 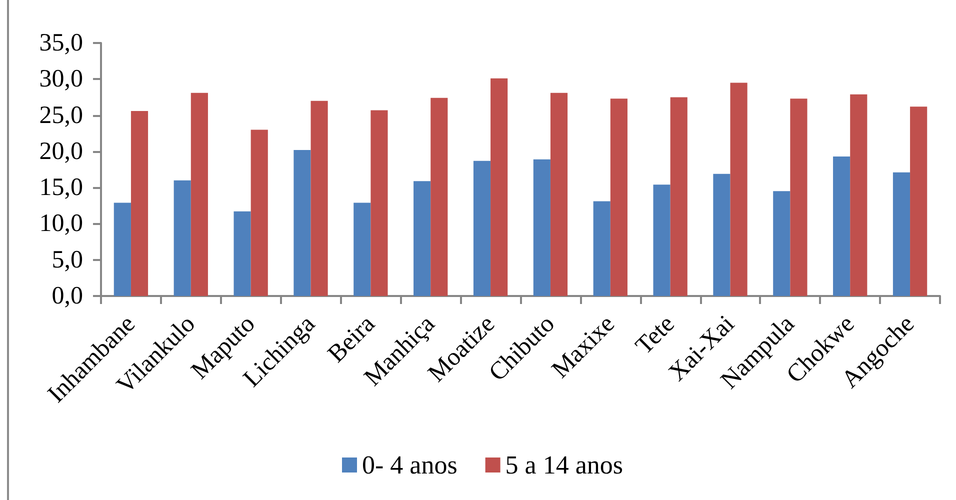 What do you see at coordinates (61, 188) in the screenshot?
I see `y-tick-label: 15,0` at bounding box center [61, 188].